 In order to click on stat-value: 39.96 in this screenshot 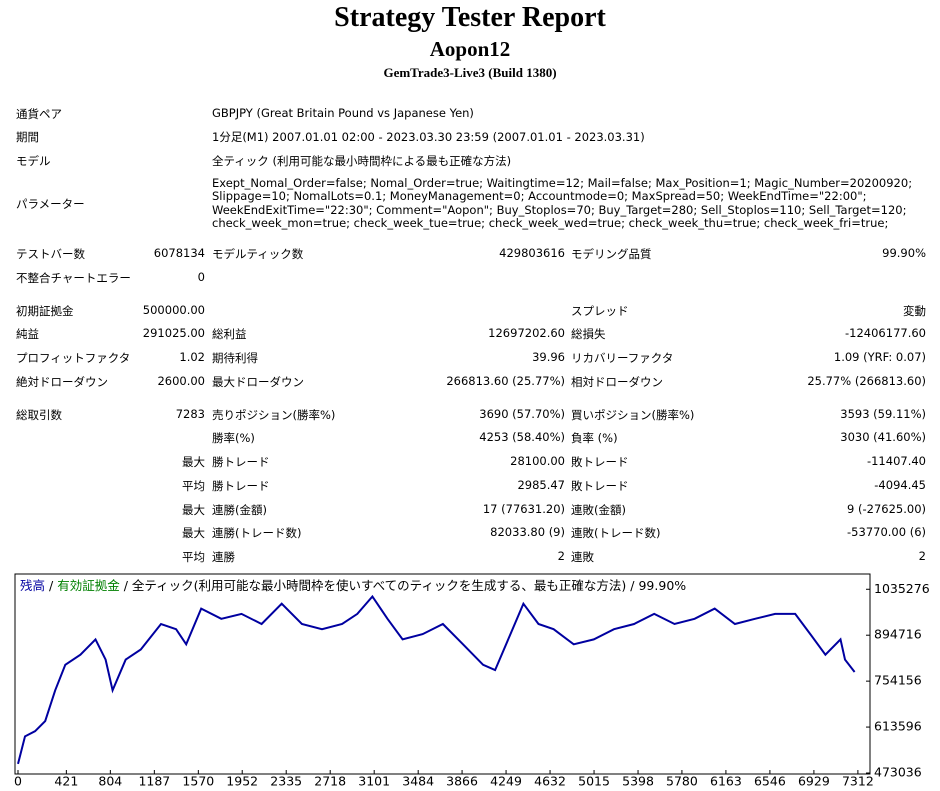, I will do `click(548, 357)`.